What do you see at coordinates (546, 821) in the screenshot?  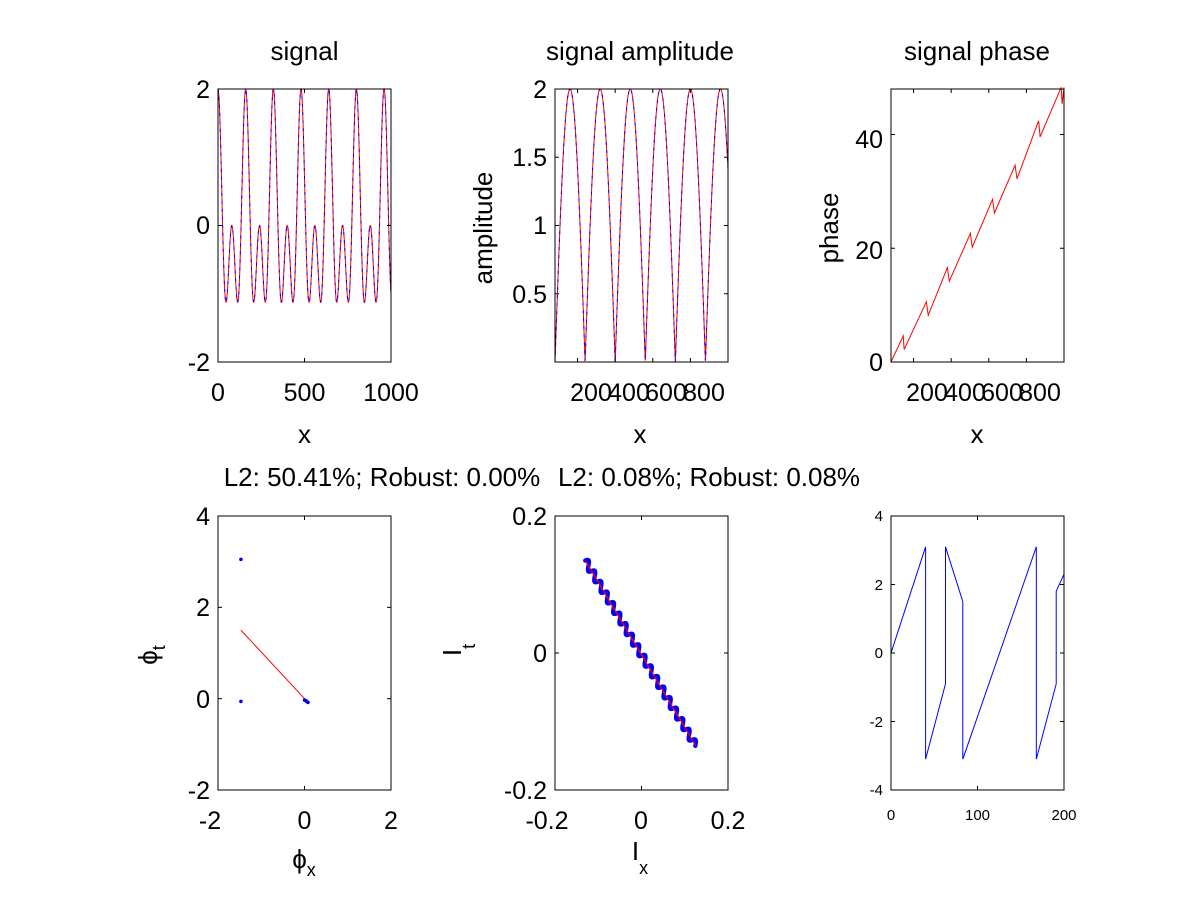 I see `intensity-x-tick-label: -0.2` at bounding box center [546, 821].